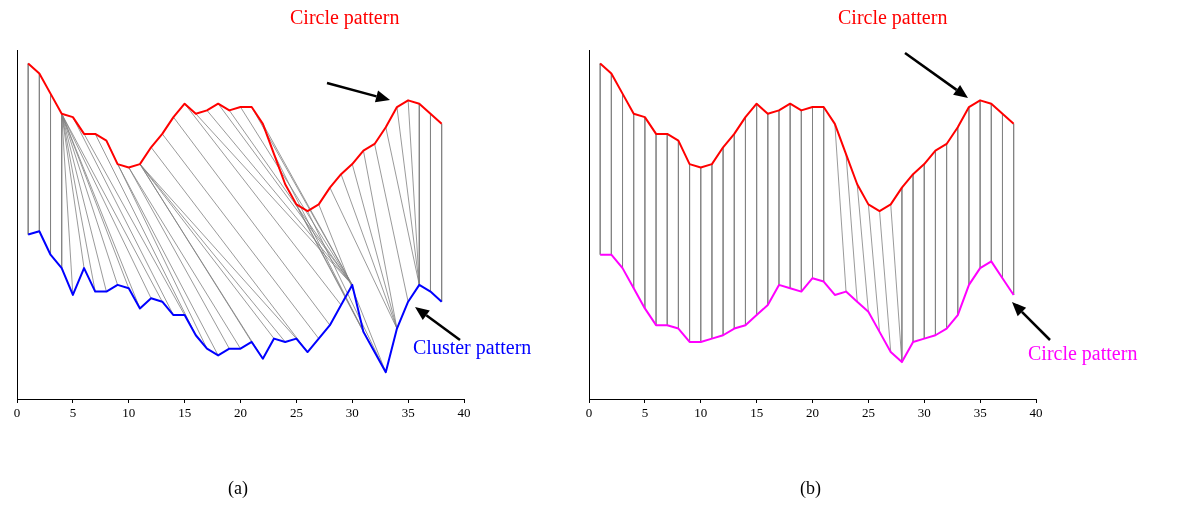 The height and width of the screenshot is (506, 1190). What do you see at coordinates (238, 488) in the screenshot?
I see `text: (a)` at bounding box center [238, 488].